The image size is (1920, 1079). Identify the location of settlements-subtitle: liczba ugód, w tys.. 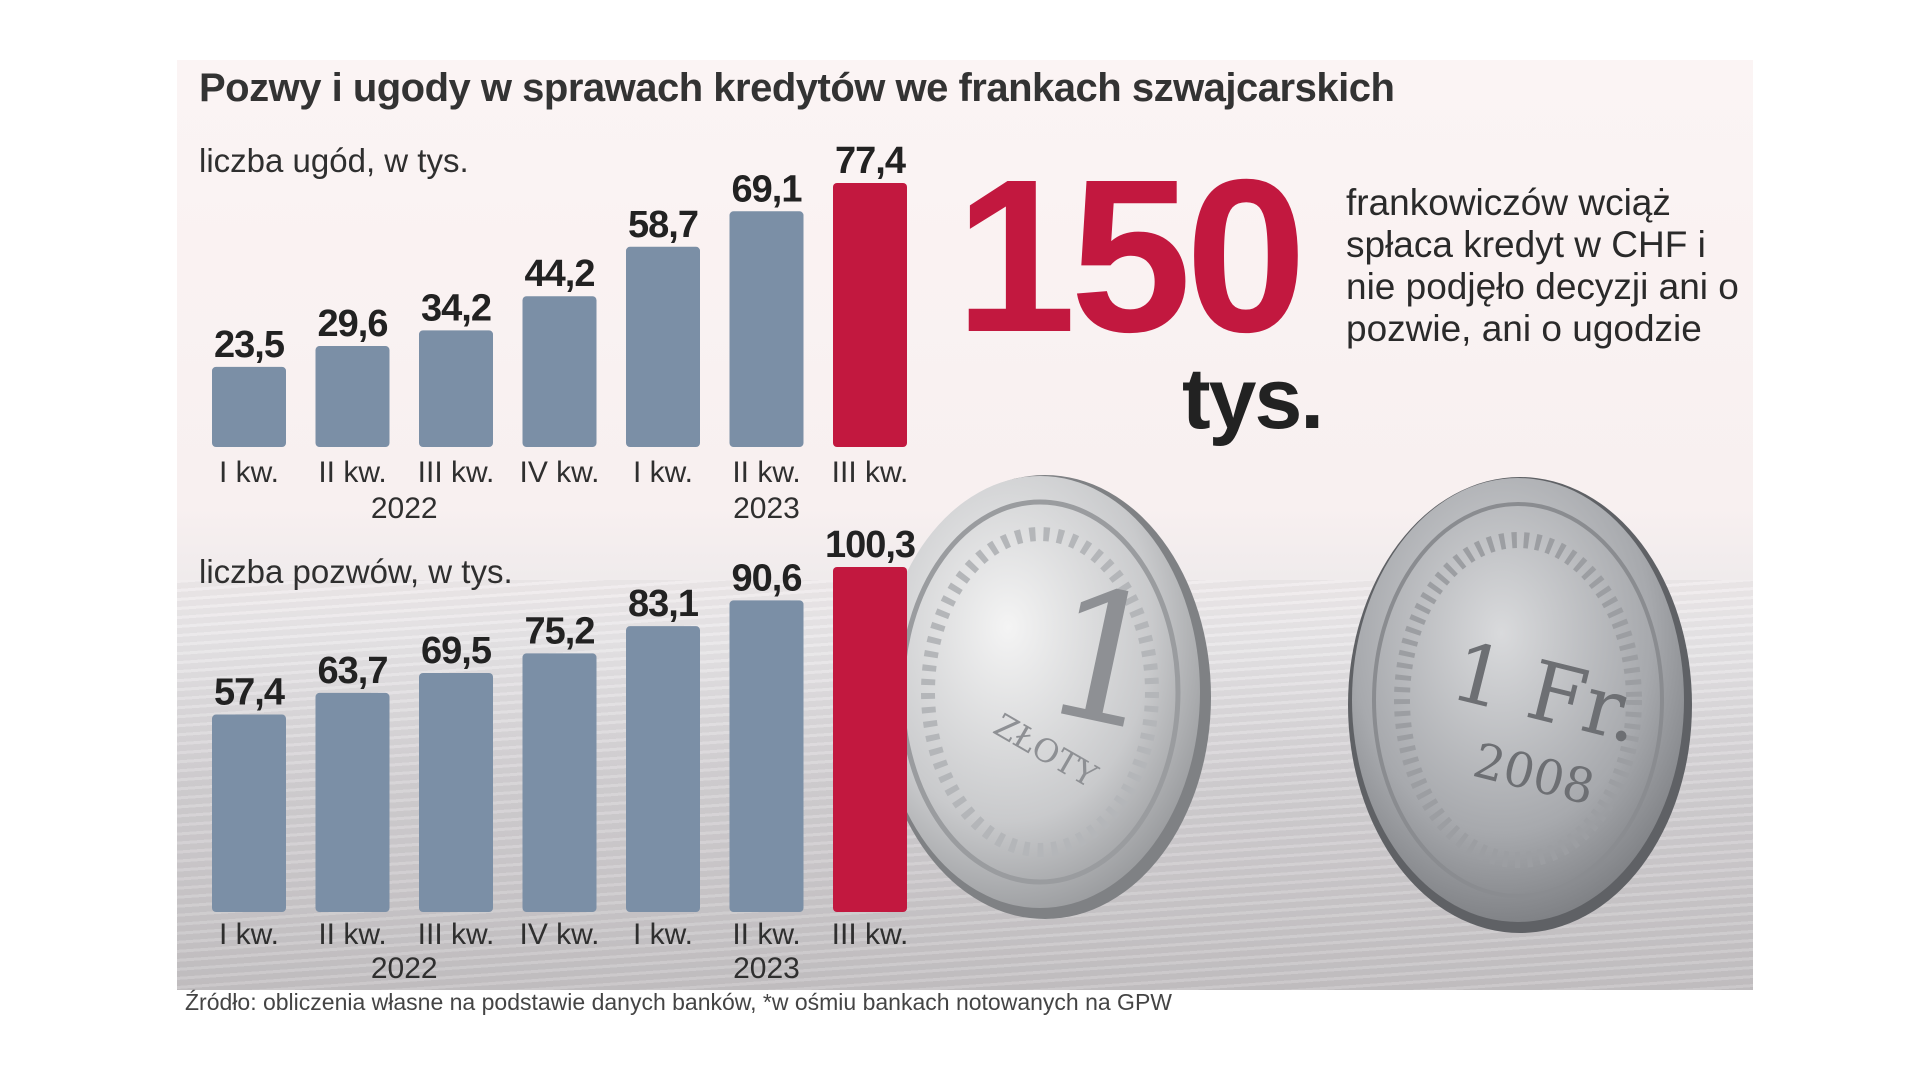
(334, 160).